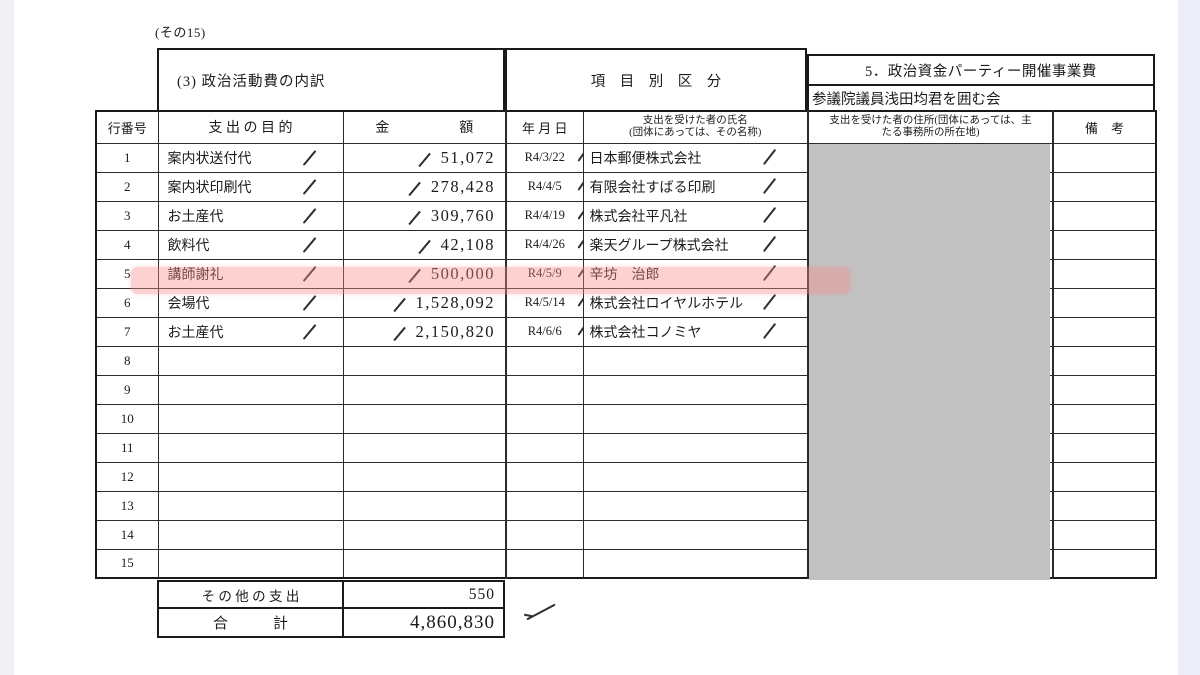 Image resolution: width=1200 pixels, height=675 pixels. I want to click on row-number-cell: 12, so click(127, 476).